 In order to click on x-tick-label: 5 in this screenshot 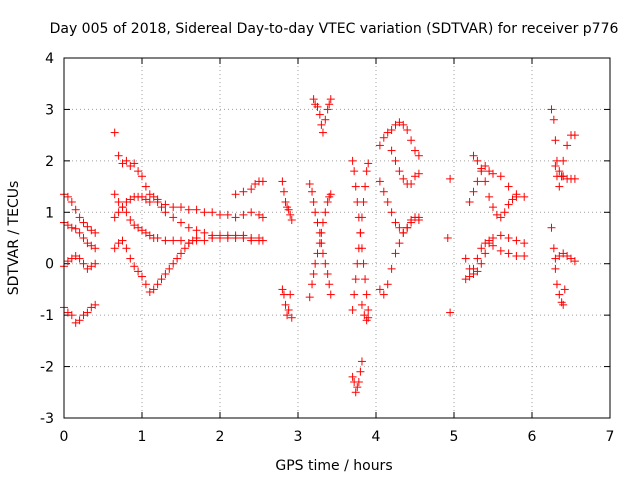, I will do `click(454, 437)`.